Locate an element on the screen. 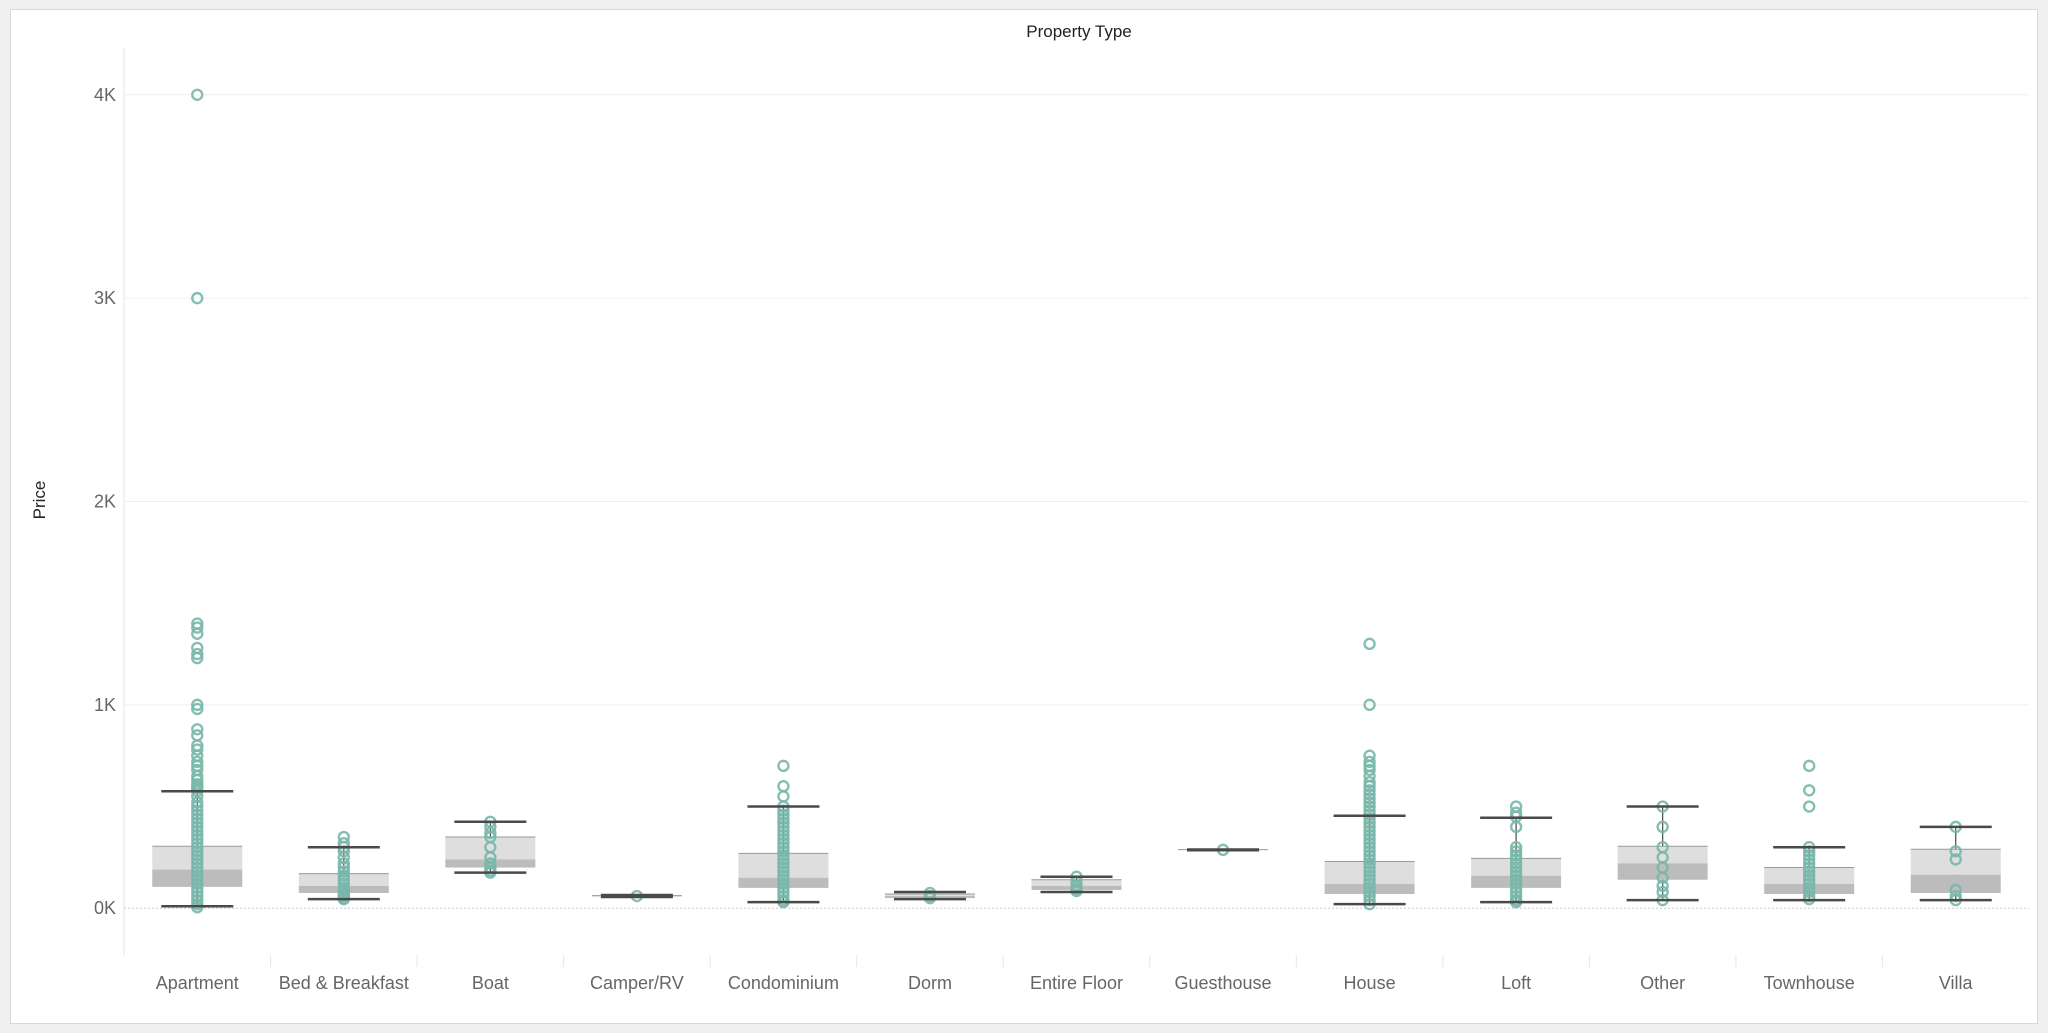  chart-title: Property Type is located at coordinates (1079, 31).